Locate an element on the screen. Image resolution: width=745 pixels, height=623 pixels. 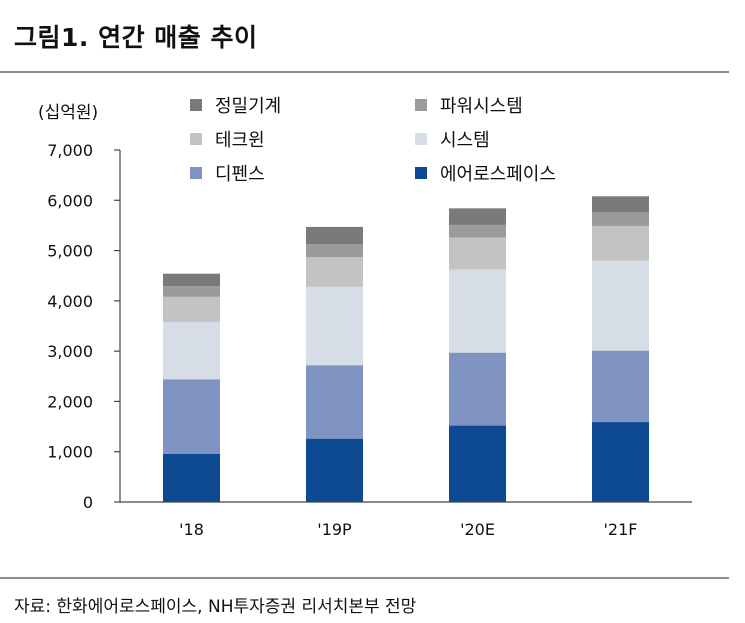
y-tick-label: 7,000 is located at coordinates (70, 150).